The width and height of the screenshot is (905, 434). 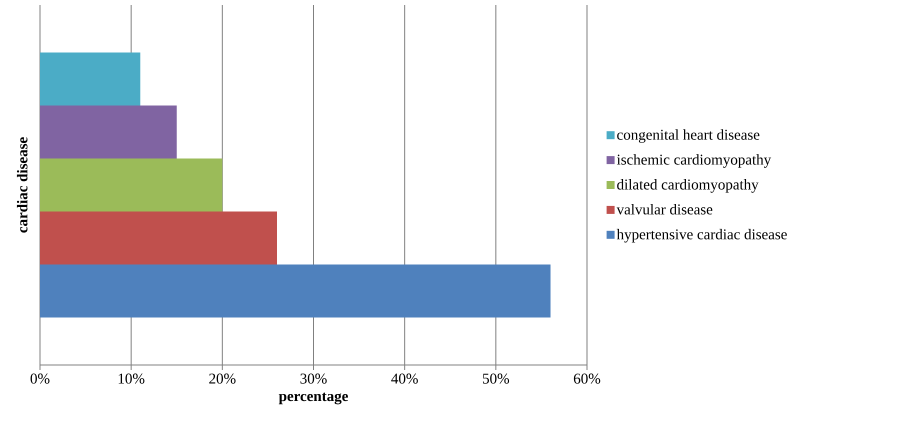 I want to click on x-tick-label: 50%, so click(x=496, y=379).